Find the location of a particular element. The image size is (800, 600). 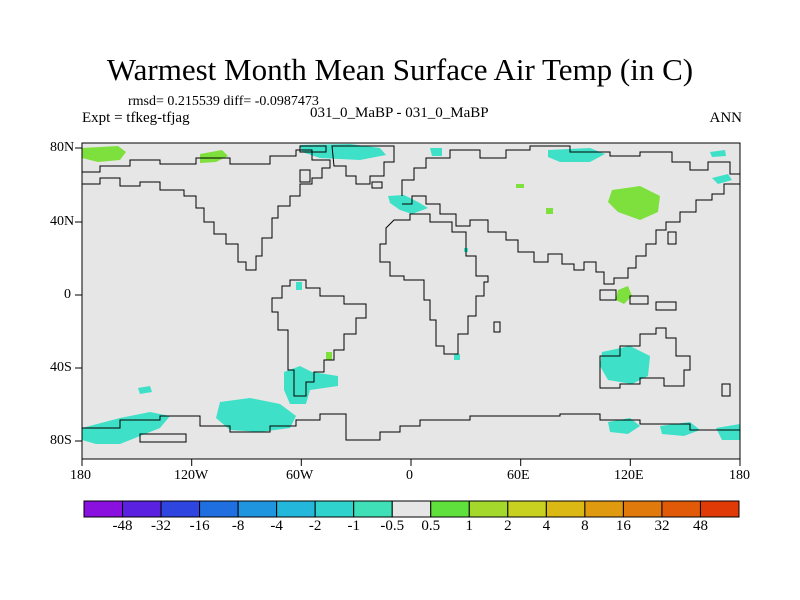

experiment-label: Expt = tfkeg-tfjag is located at coordinates (136, 118).